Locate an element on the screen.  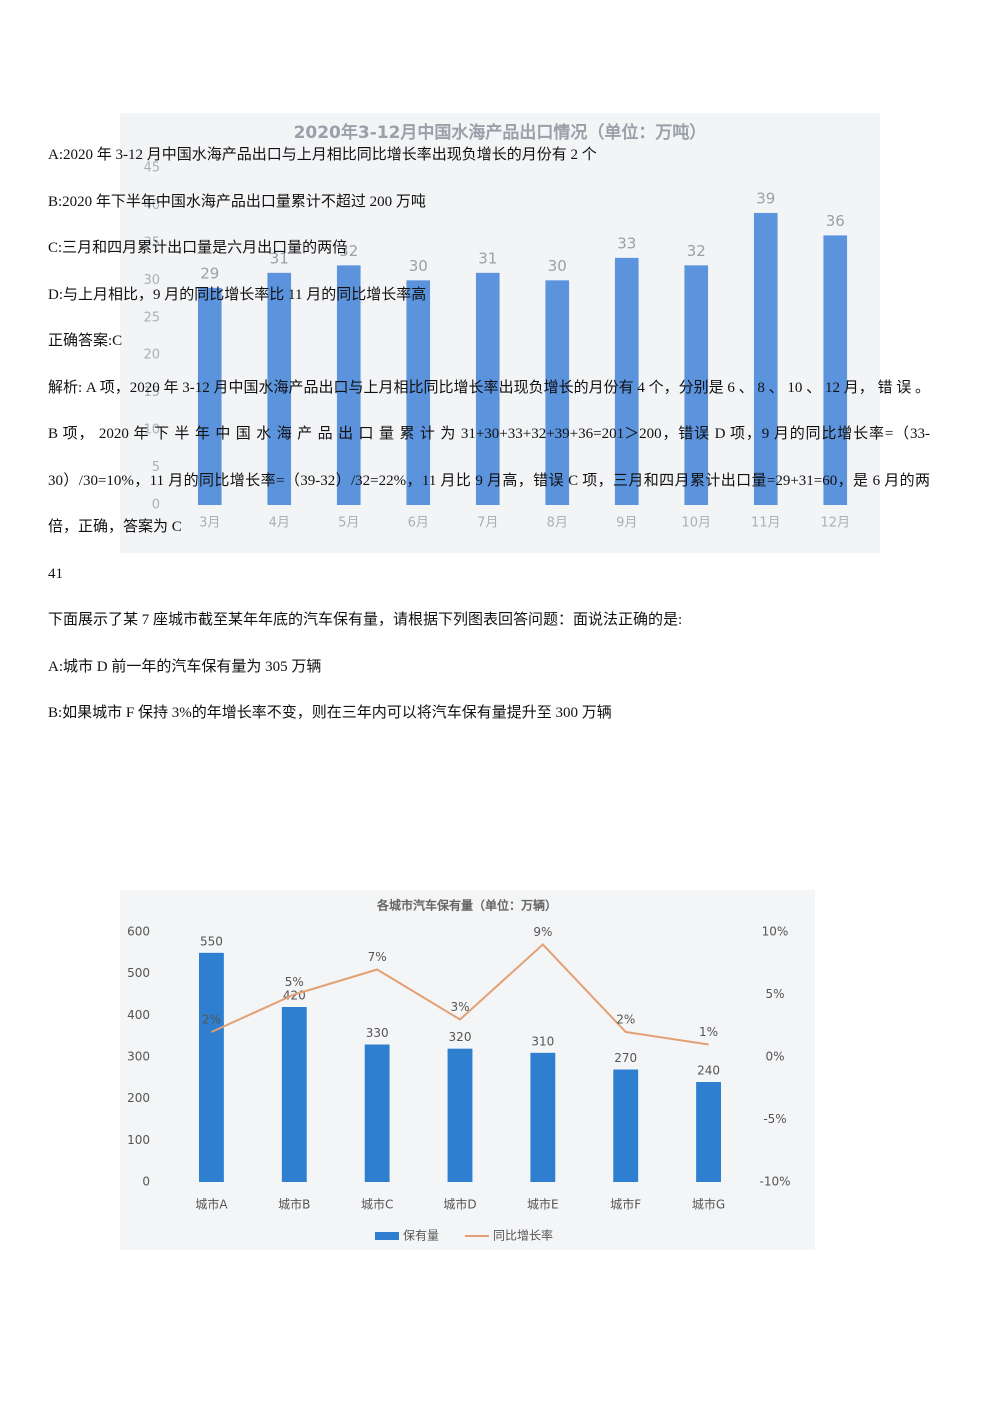
value-label: 39 is located at coordinates (765, 198).